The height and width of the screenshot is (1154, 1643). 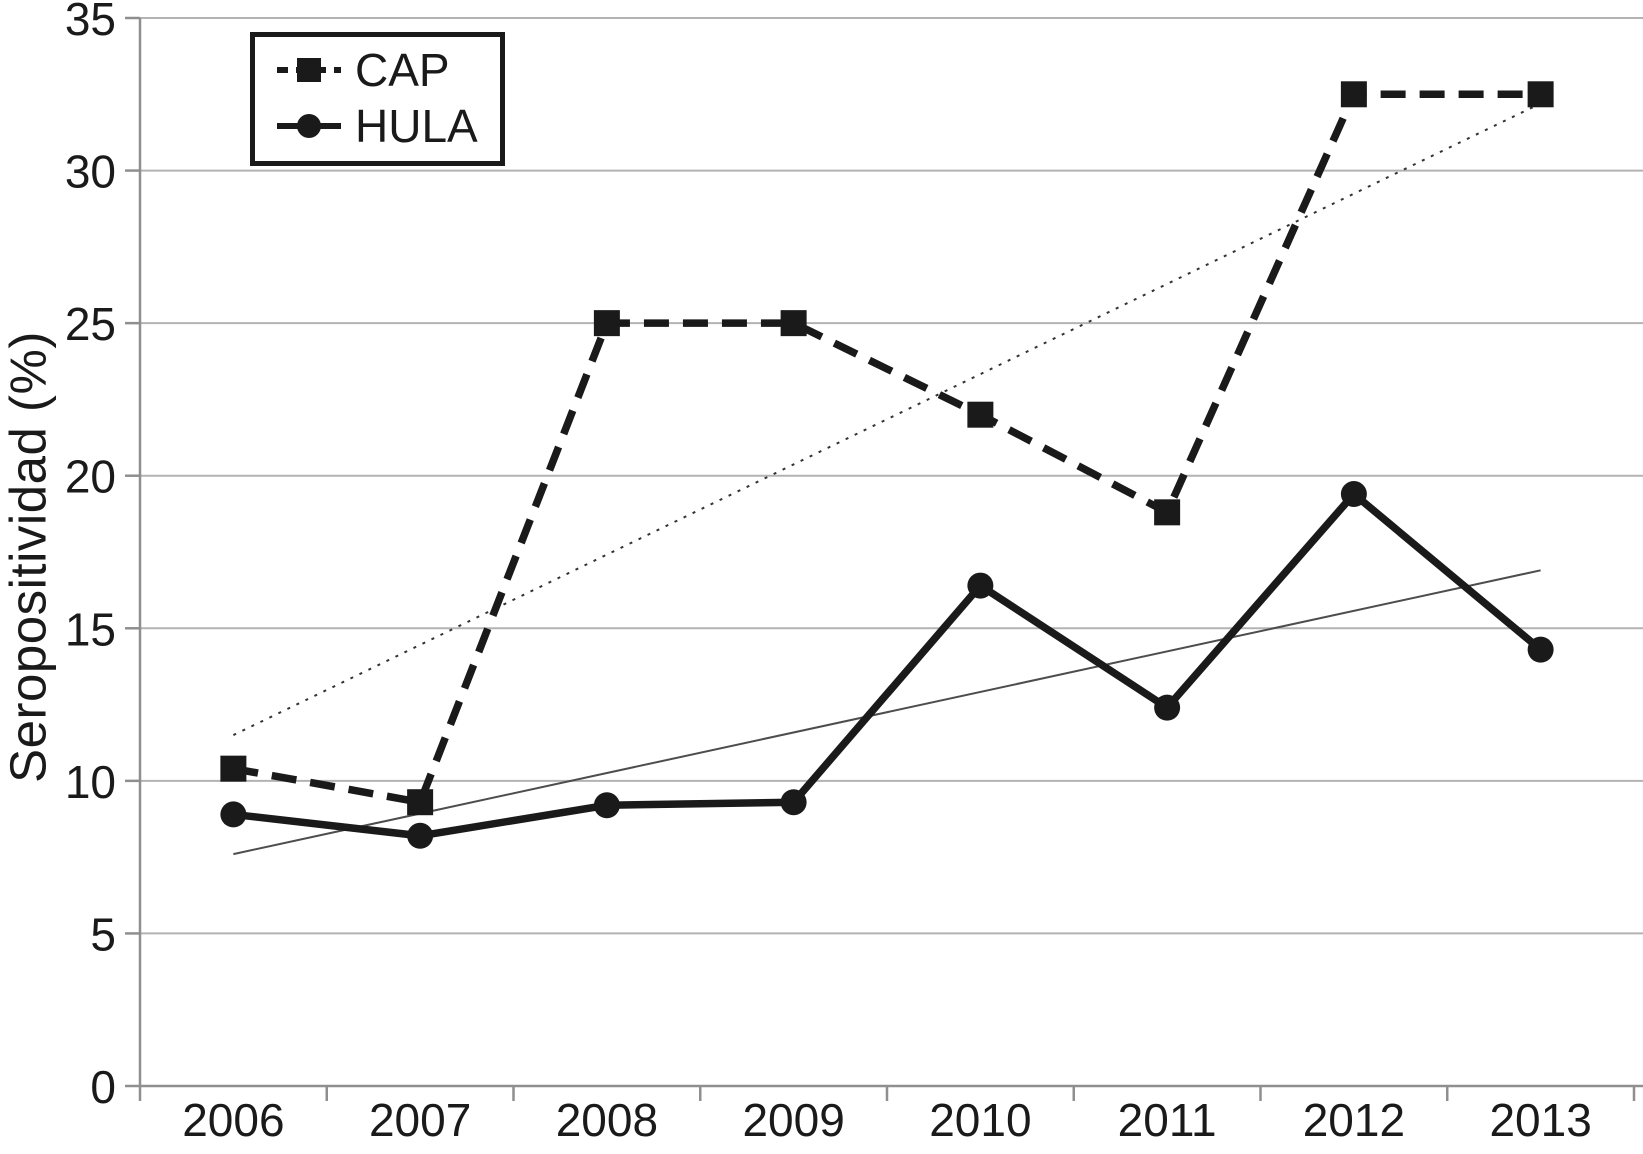 I want to click on data-point-cap-2010, so click(x=980, y=414).